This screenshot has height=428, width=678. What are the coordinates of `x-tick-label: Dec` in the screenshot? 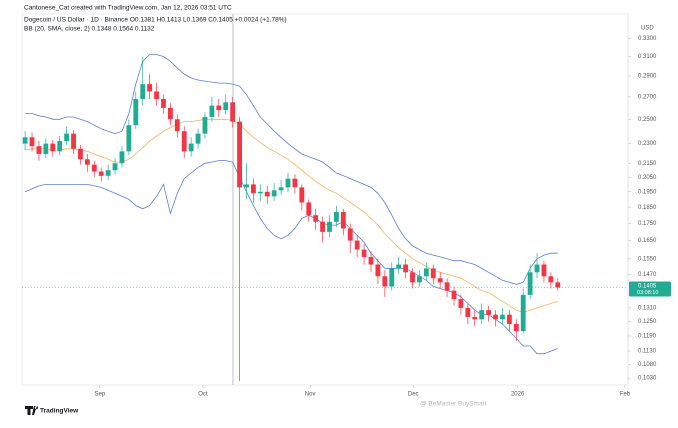 It's located at (413, 395).